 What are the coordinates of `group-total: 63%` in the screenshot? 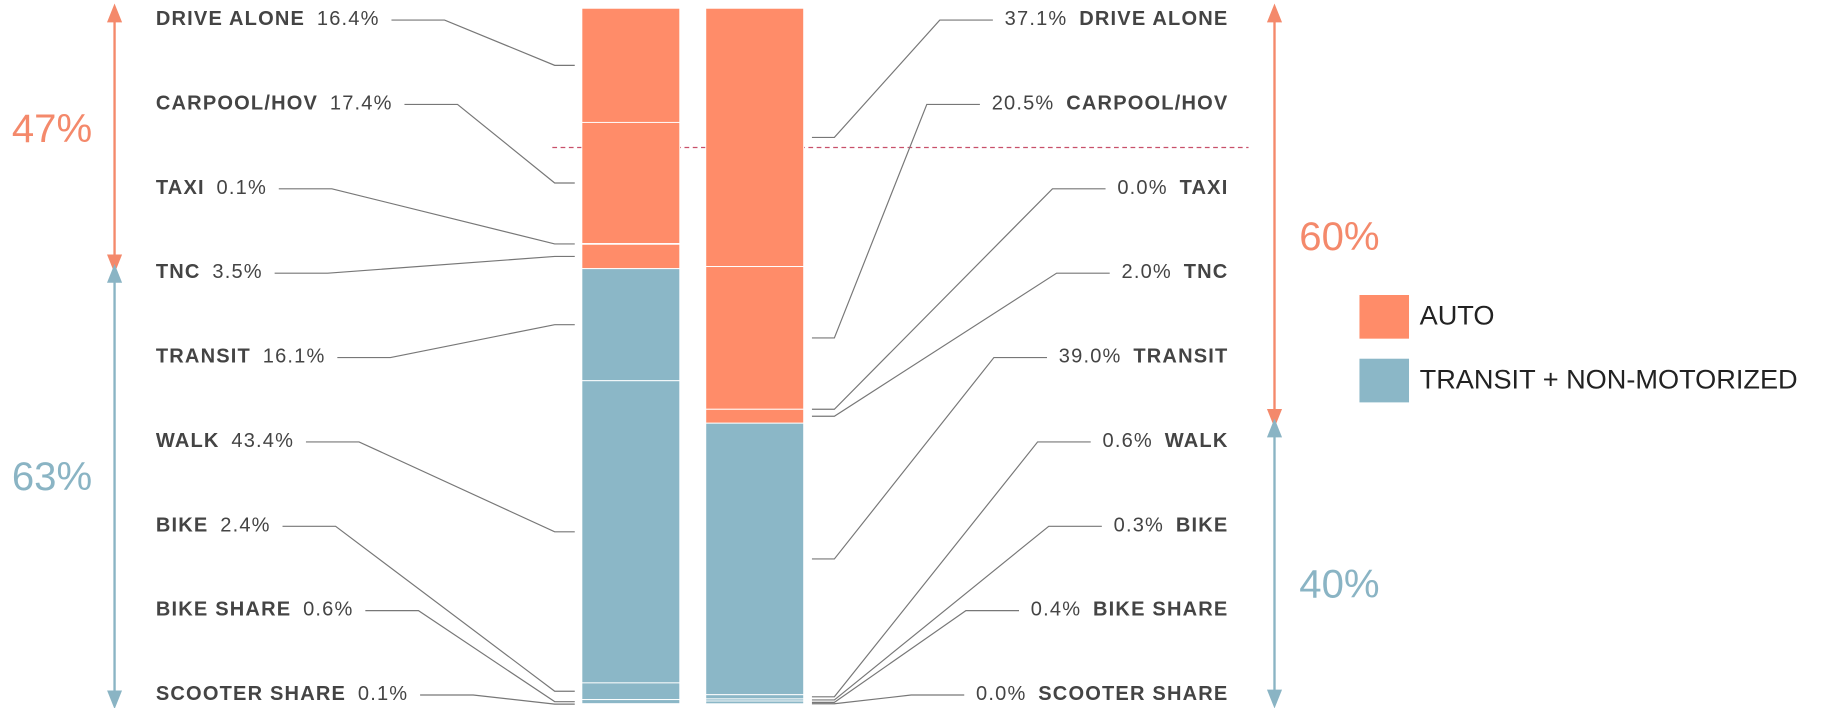 It's located at (52, 476).